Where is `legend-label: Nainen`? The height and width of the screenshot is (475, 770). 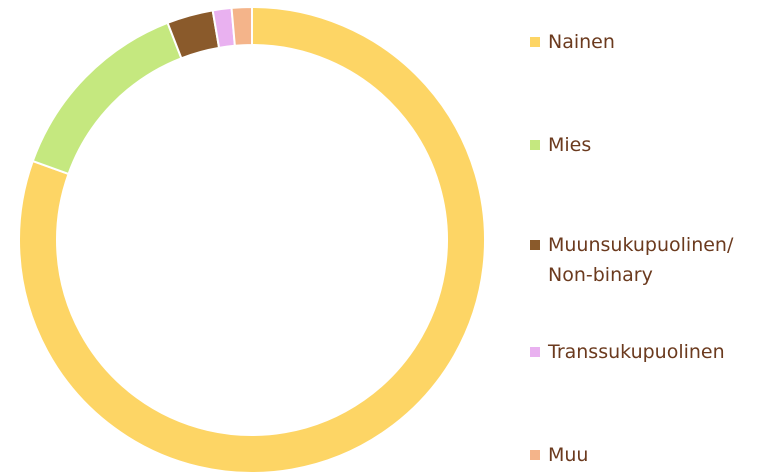 legend-label: Nainen is located at coordinates (581, 42).